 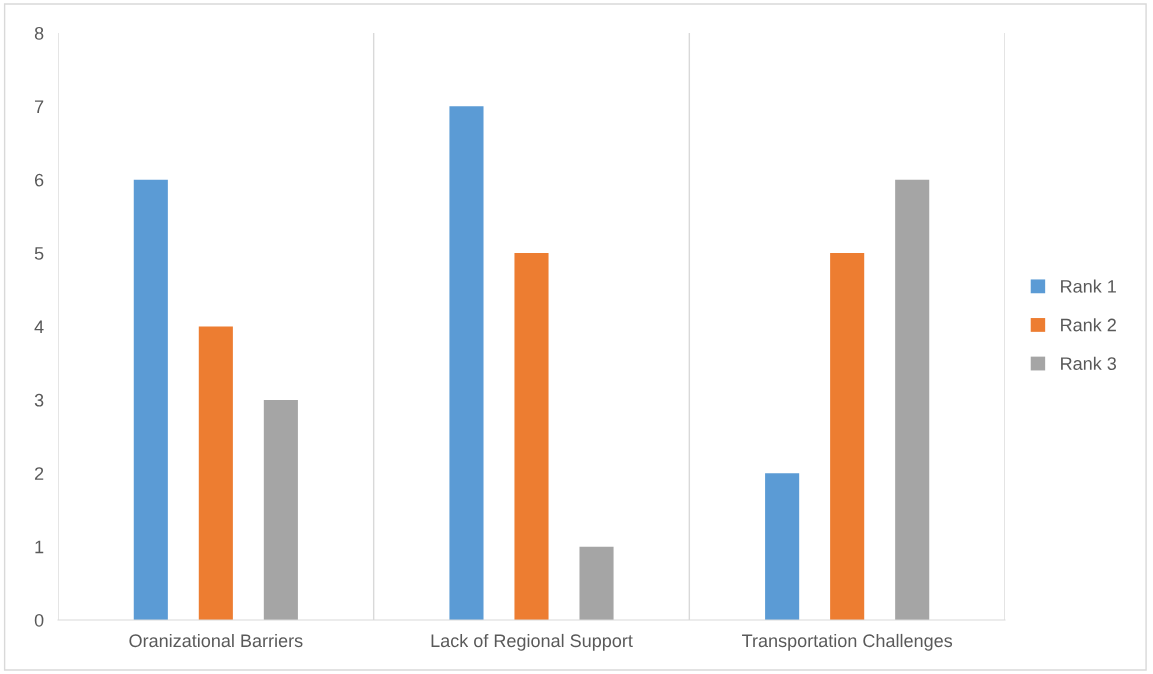 What do you see at coordinates (39, 106) in the screenshot?
I see `y-tick-label: 7` at bounding box center [39, 106].